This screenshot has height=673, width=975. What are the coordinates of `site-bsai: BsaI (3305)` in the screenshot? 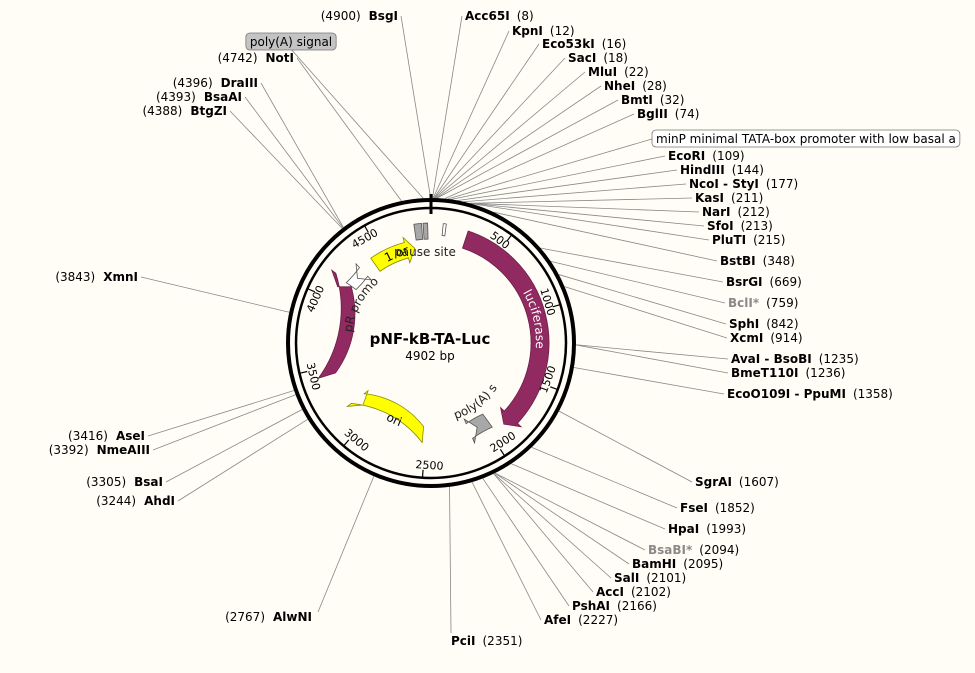 It's located at (124, 482).